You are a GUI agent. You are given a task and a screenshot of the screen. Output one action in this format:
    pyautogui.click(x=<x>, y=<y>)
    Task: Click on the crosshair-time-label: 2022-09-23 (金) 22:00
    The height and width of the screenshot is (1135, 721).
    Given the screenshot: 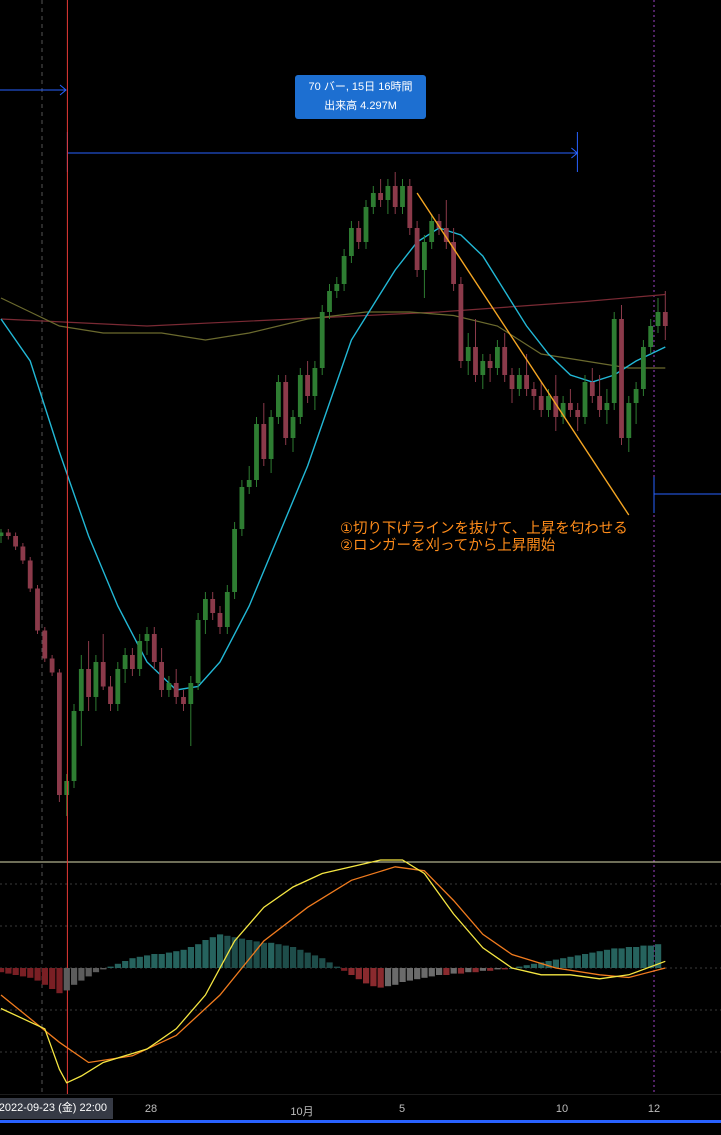 What is the action you would take?
    pyautogui.click(x=56, y=1108)
    